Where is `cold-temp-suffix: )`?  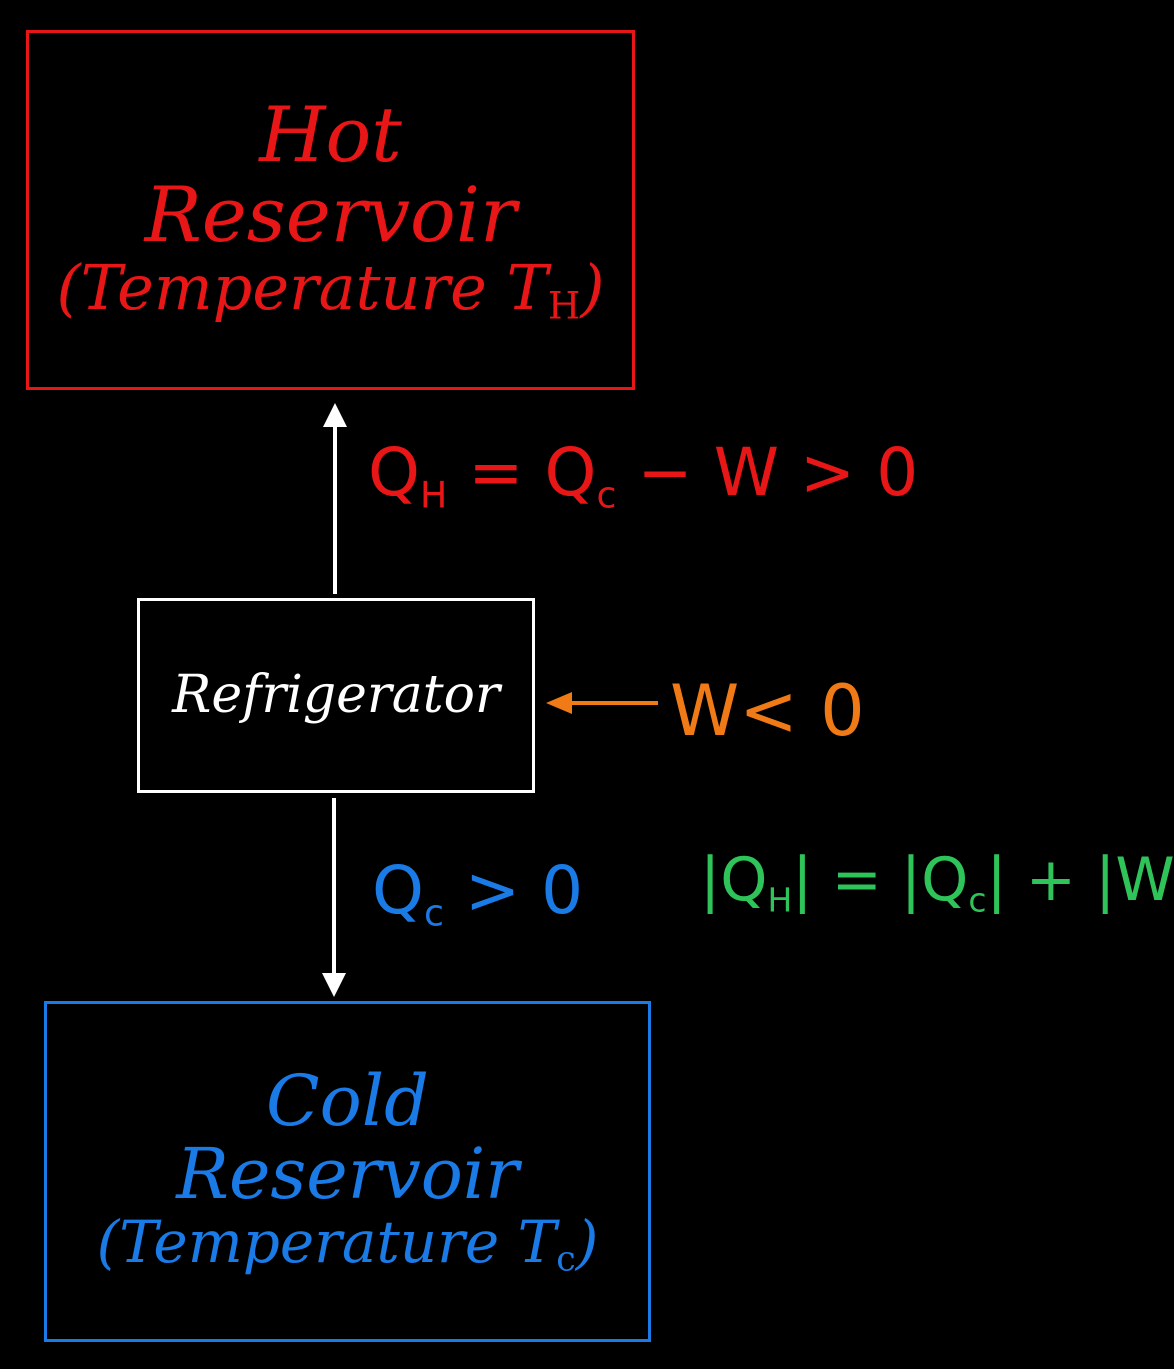
cold-temp-suffix: ) is located at coordinates (587, 1241).